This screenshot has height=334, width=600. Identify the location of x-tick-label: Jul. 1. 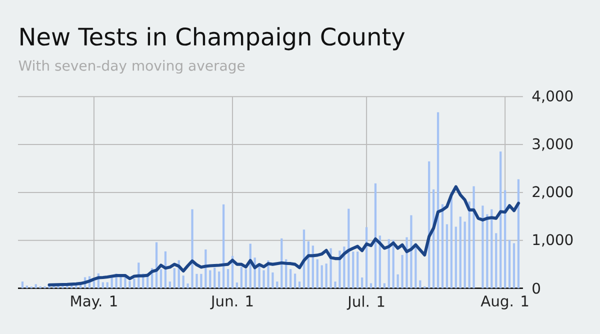
(365, 303).